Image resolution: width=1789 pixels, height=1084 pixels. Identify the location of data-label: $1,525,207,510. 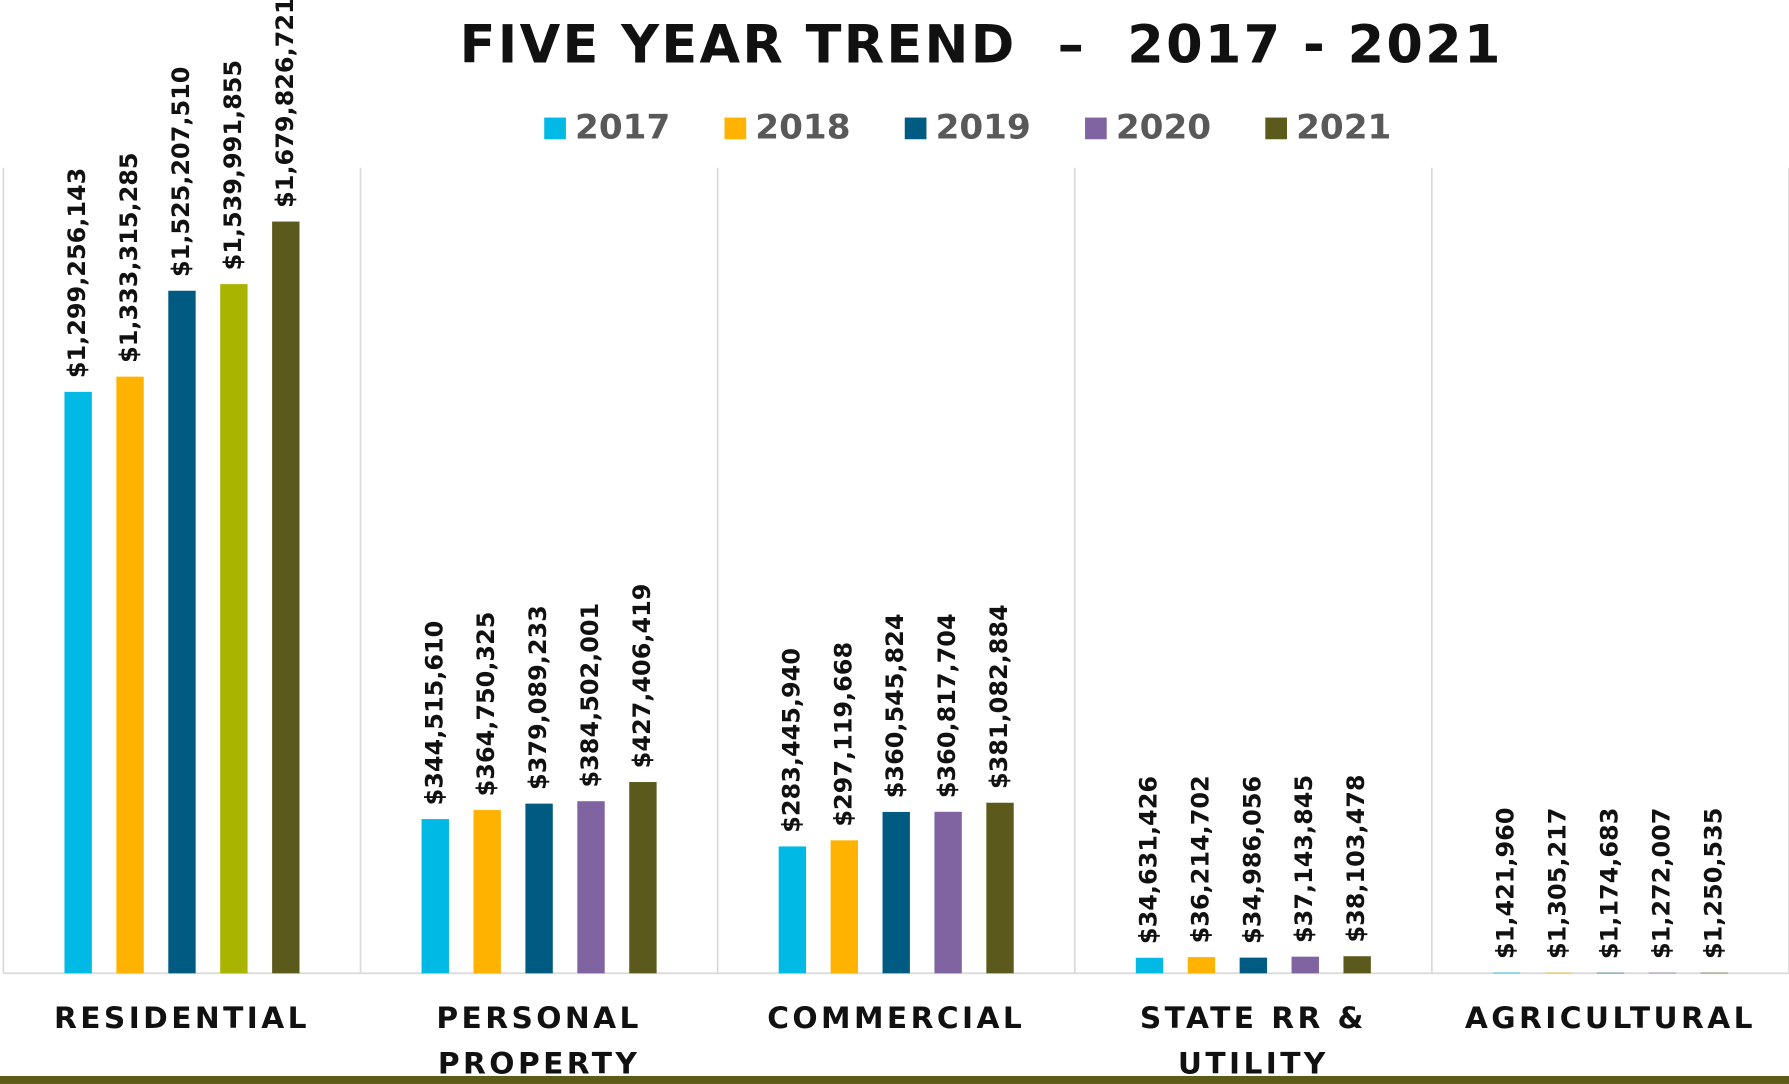
(181, 172).